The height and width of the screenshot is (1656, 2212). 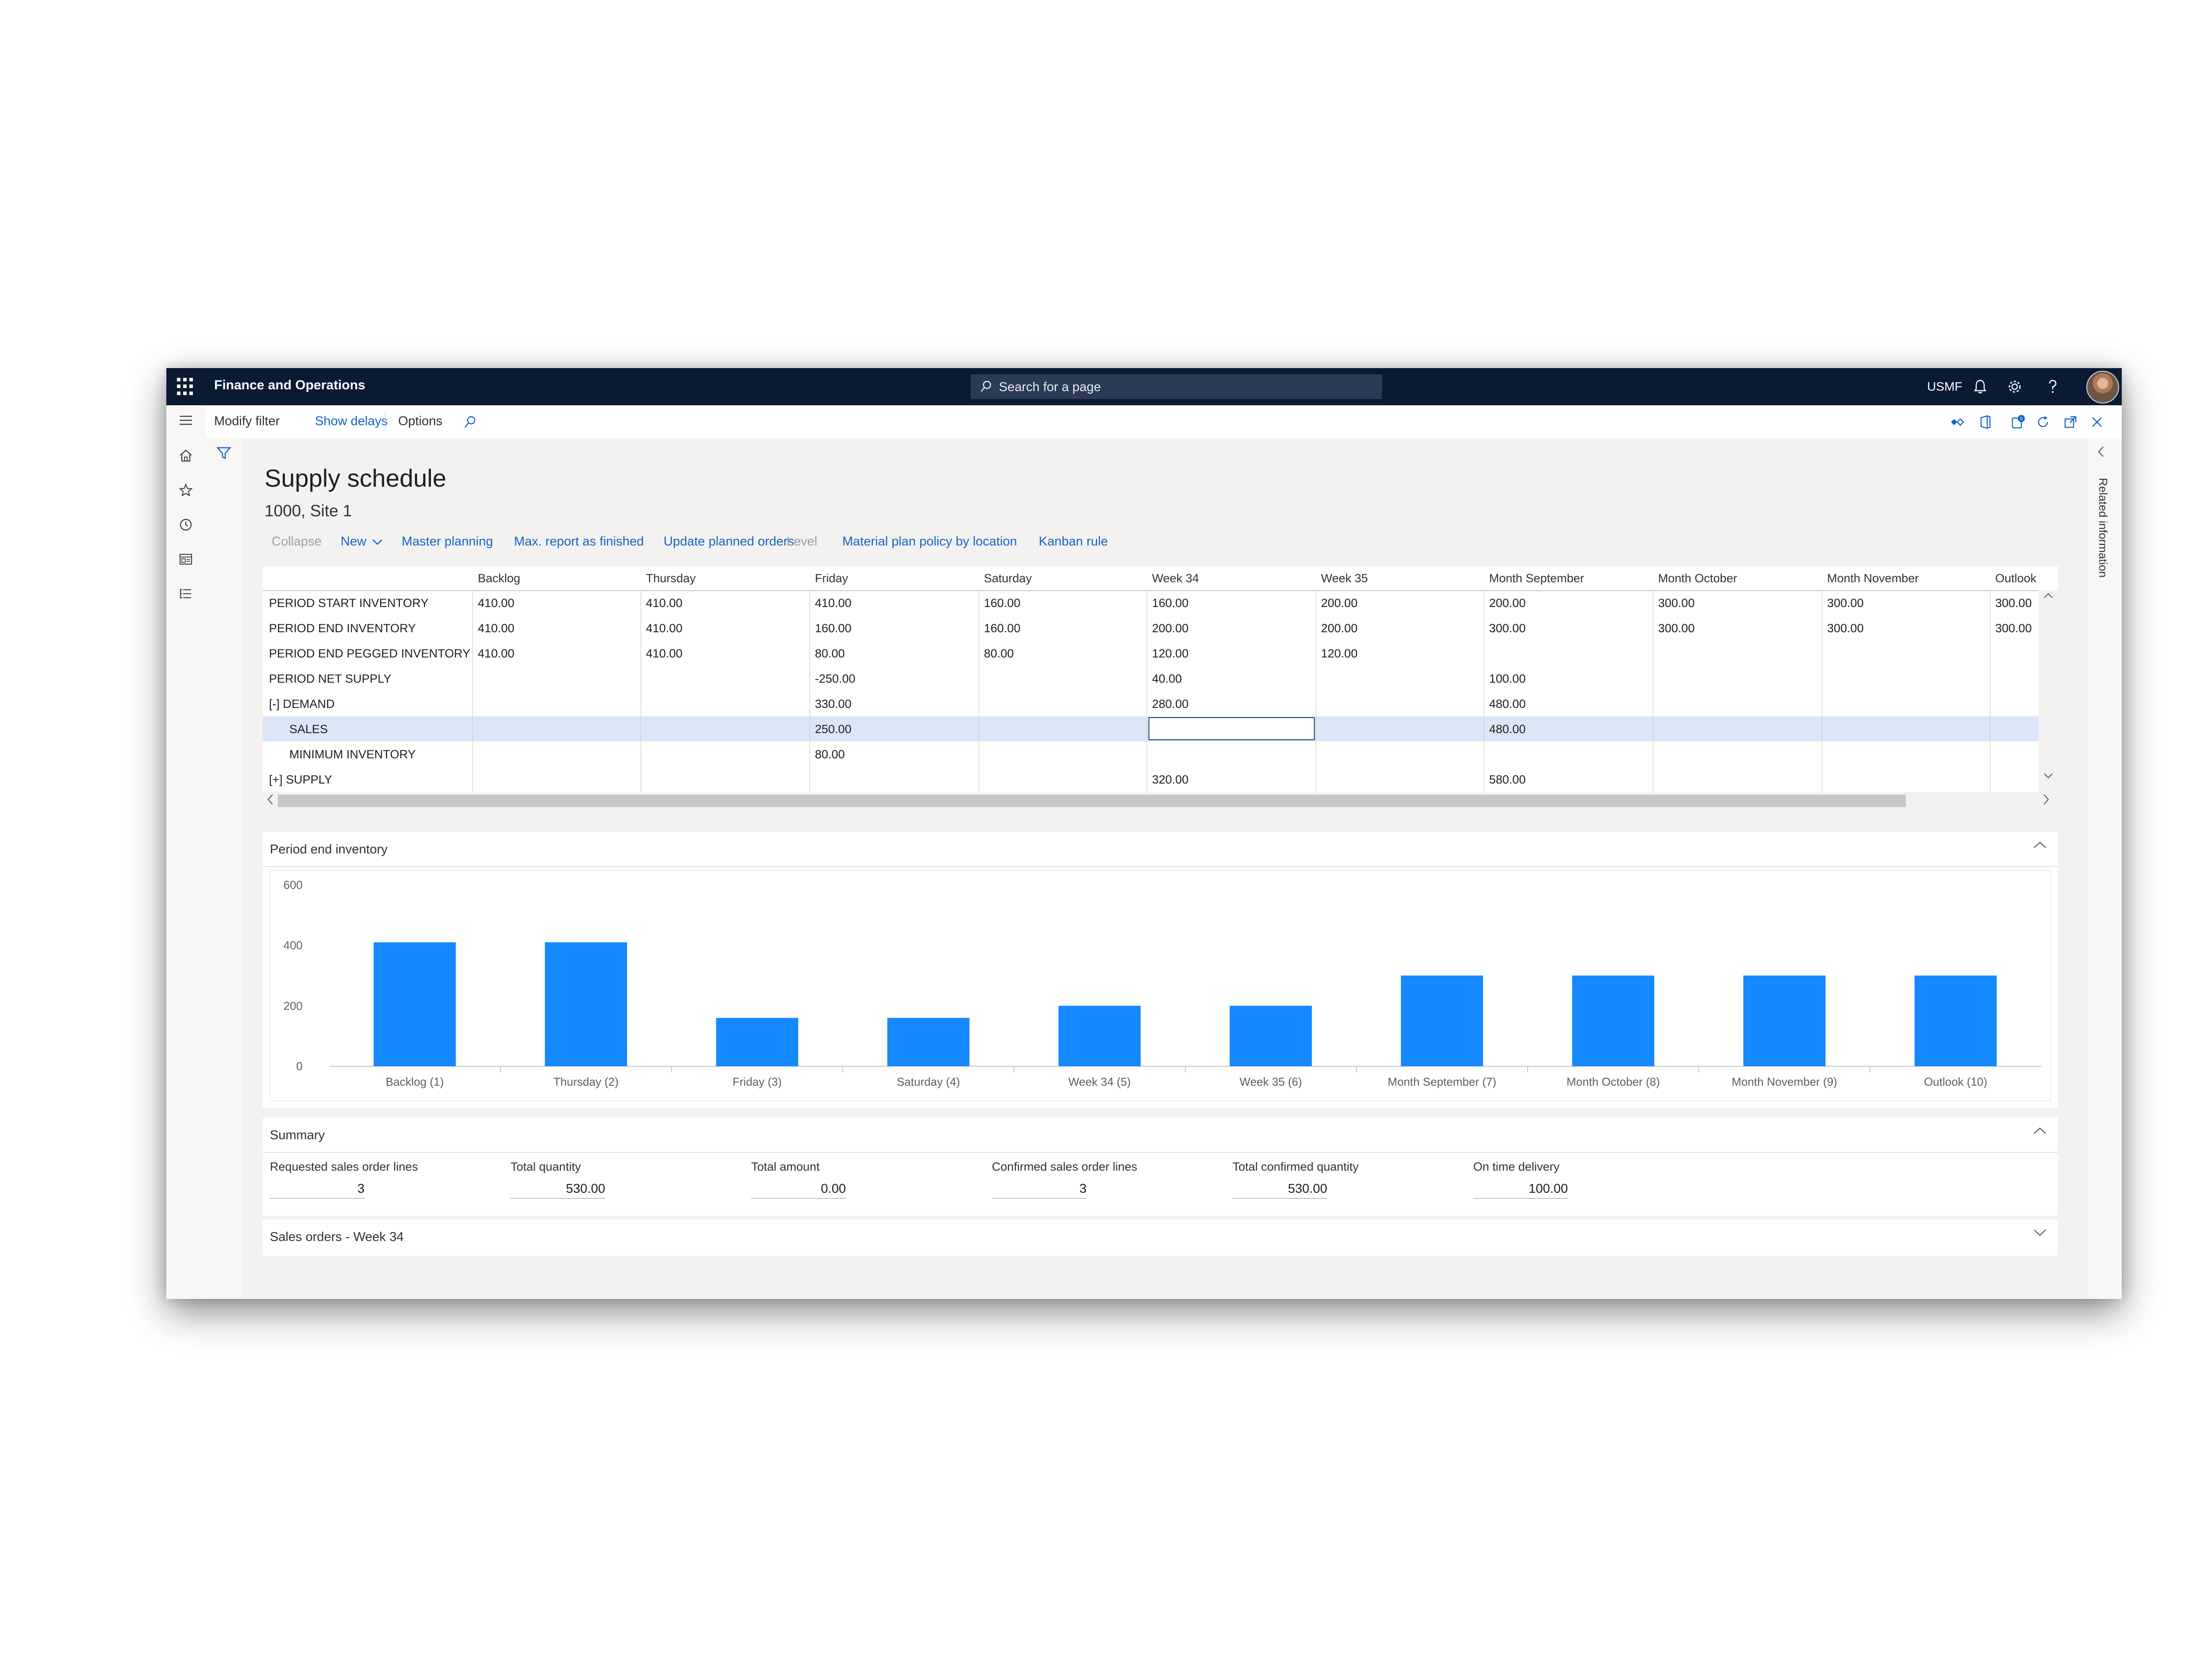 I want to click on close-icon, so click(x=2097, y=422).